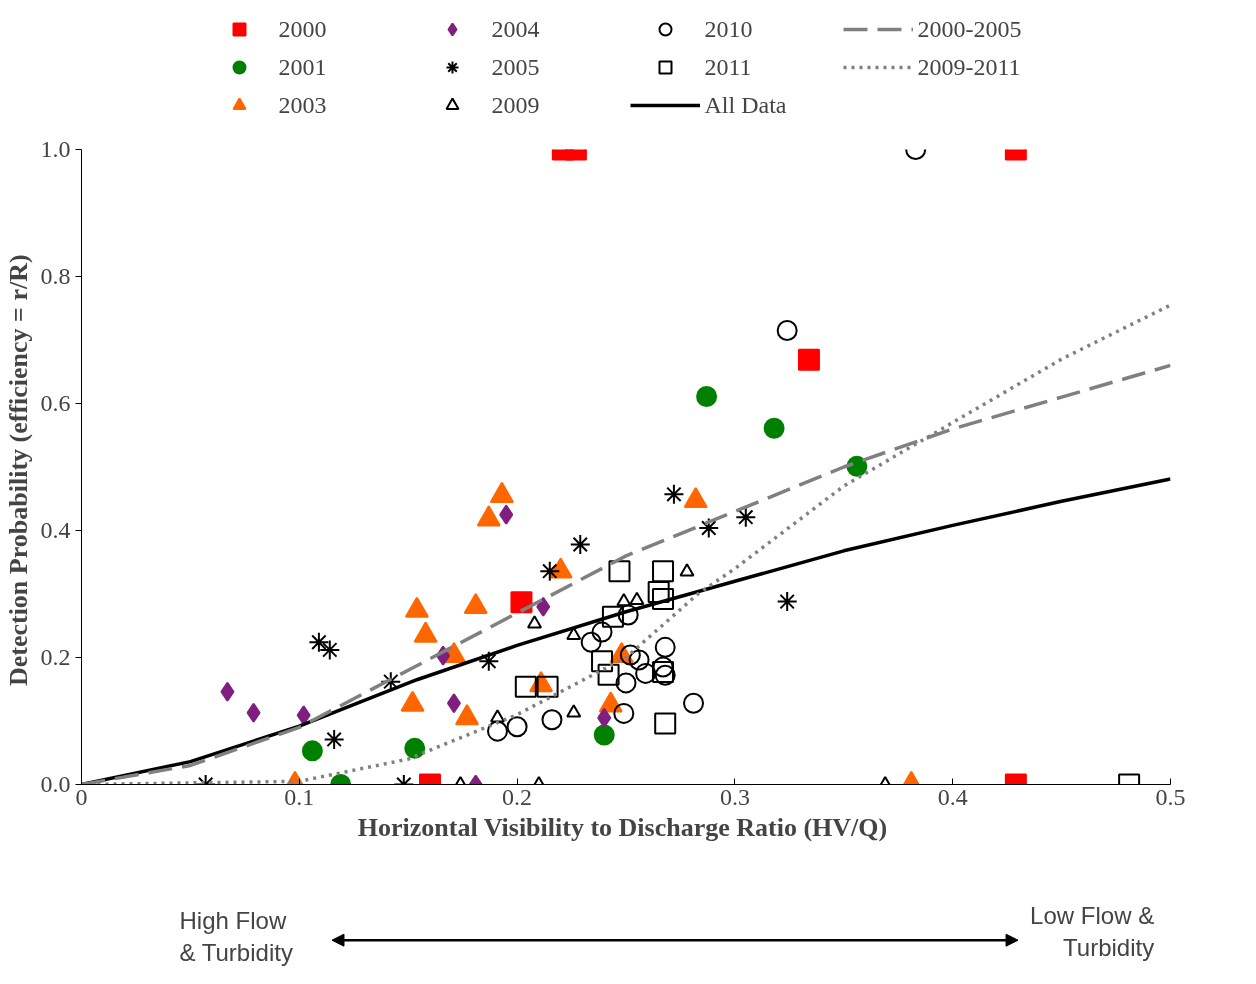  I want to click on legend-label: 2011, so click(728, 67).